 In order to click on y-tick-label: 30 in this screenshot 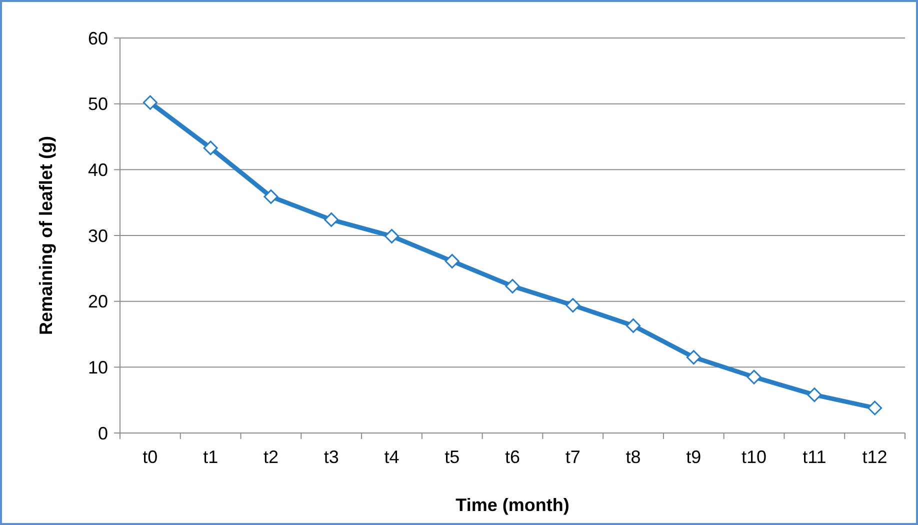, I will do `click(98, 236)`.